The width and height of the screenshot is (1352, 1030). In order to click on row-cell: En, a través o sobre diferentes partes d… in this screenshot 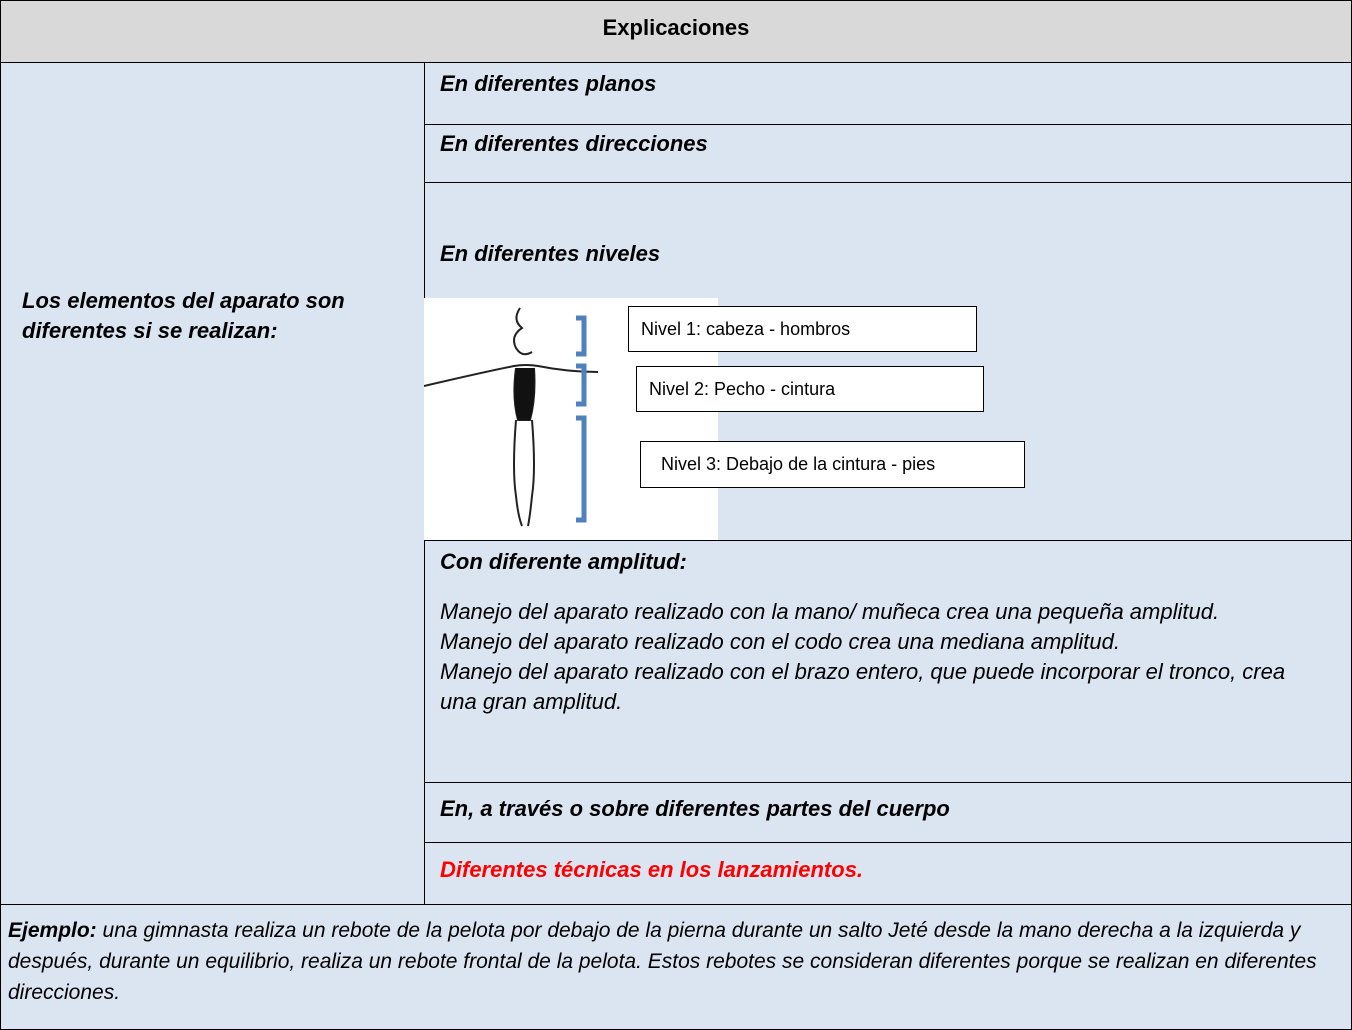, I will do `click(888, 812)`.